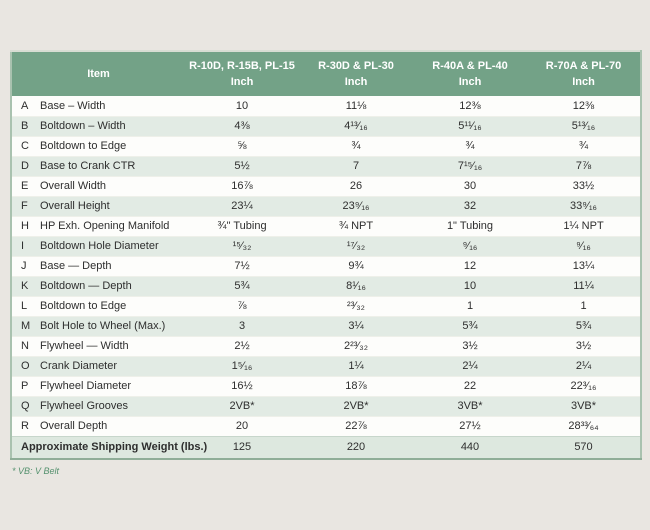 This screenshot has width=650, height=530. Describe the element at coordinates (242, 326) in the screenshot. I see `row-value: 3` at that location.